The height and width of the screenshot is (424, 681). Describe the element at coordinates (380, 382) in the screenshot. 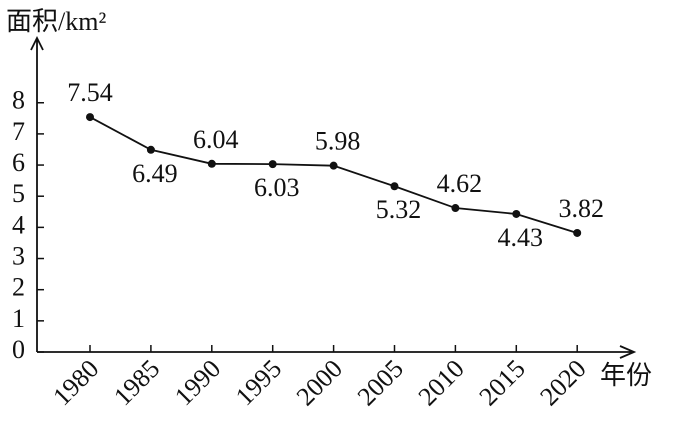

I see `x-tick-label: 2005` at that location.